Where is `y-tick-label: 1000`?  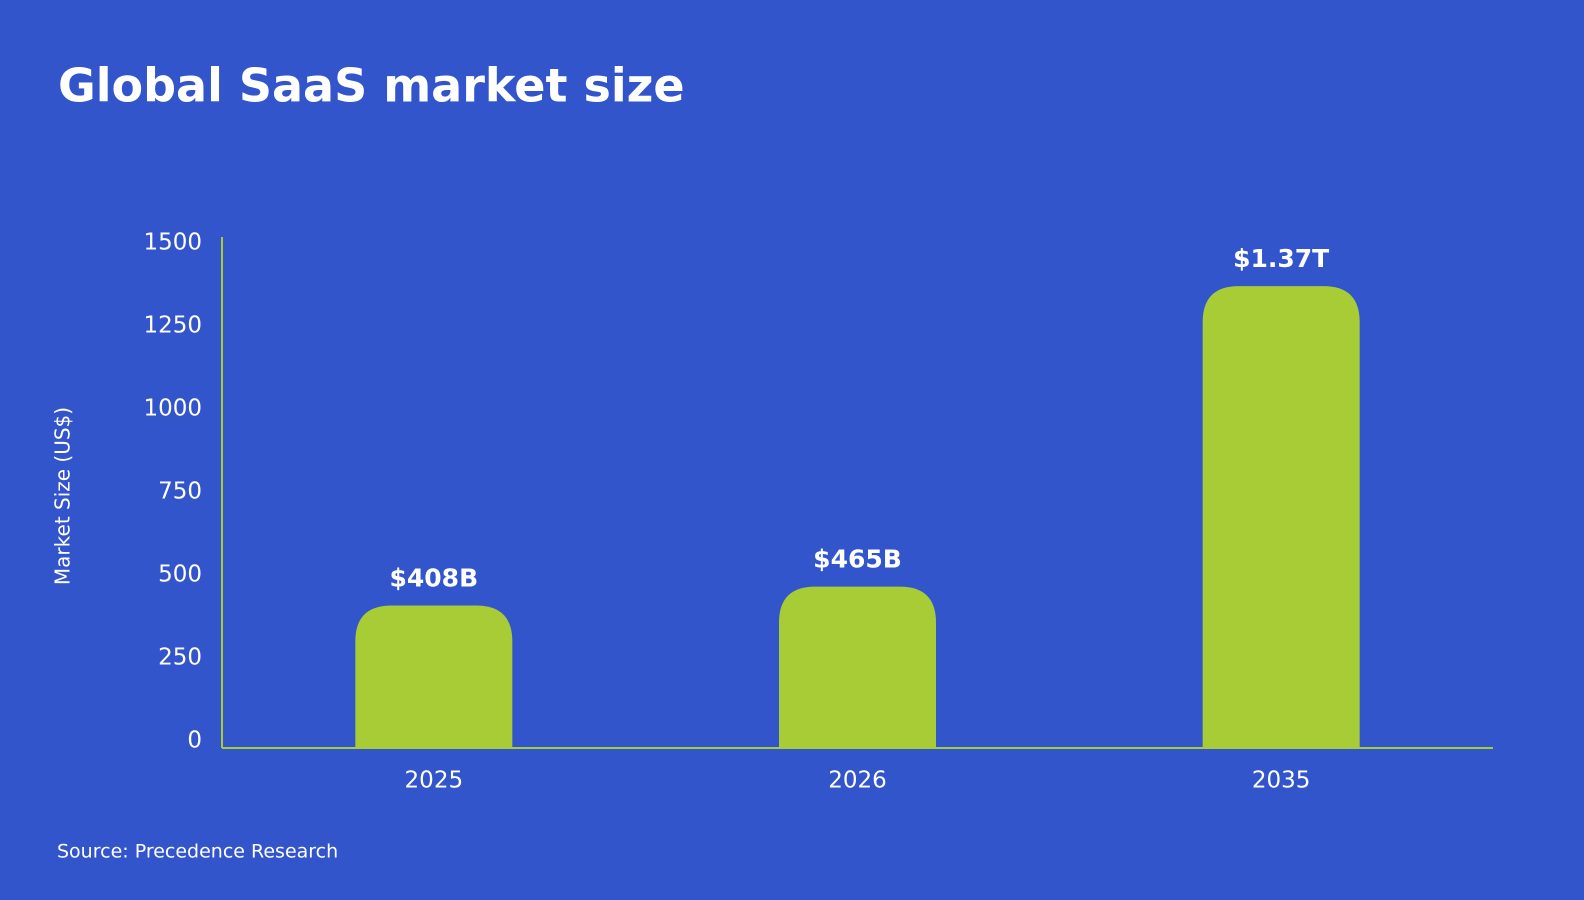 y-tick-label: 1000 is located at coordinates (172, 409).